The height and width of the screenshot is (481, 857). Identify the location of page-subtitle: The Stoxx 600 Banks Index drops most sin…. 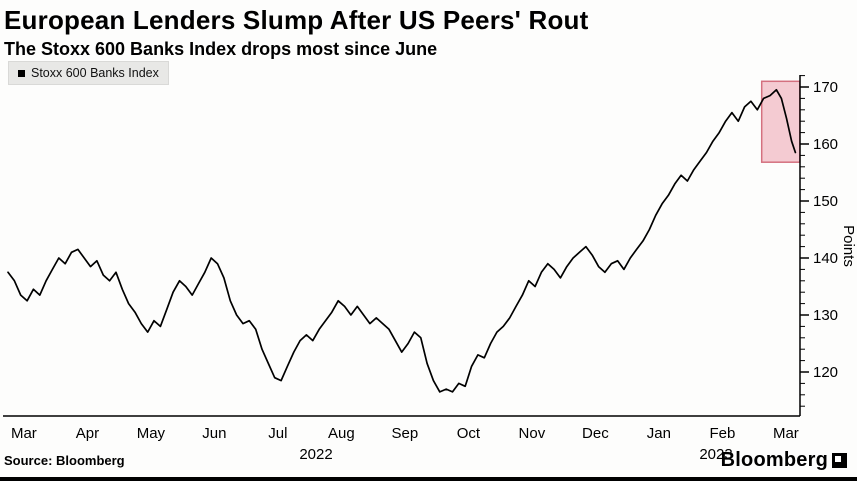
(221, 49).